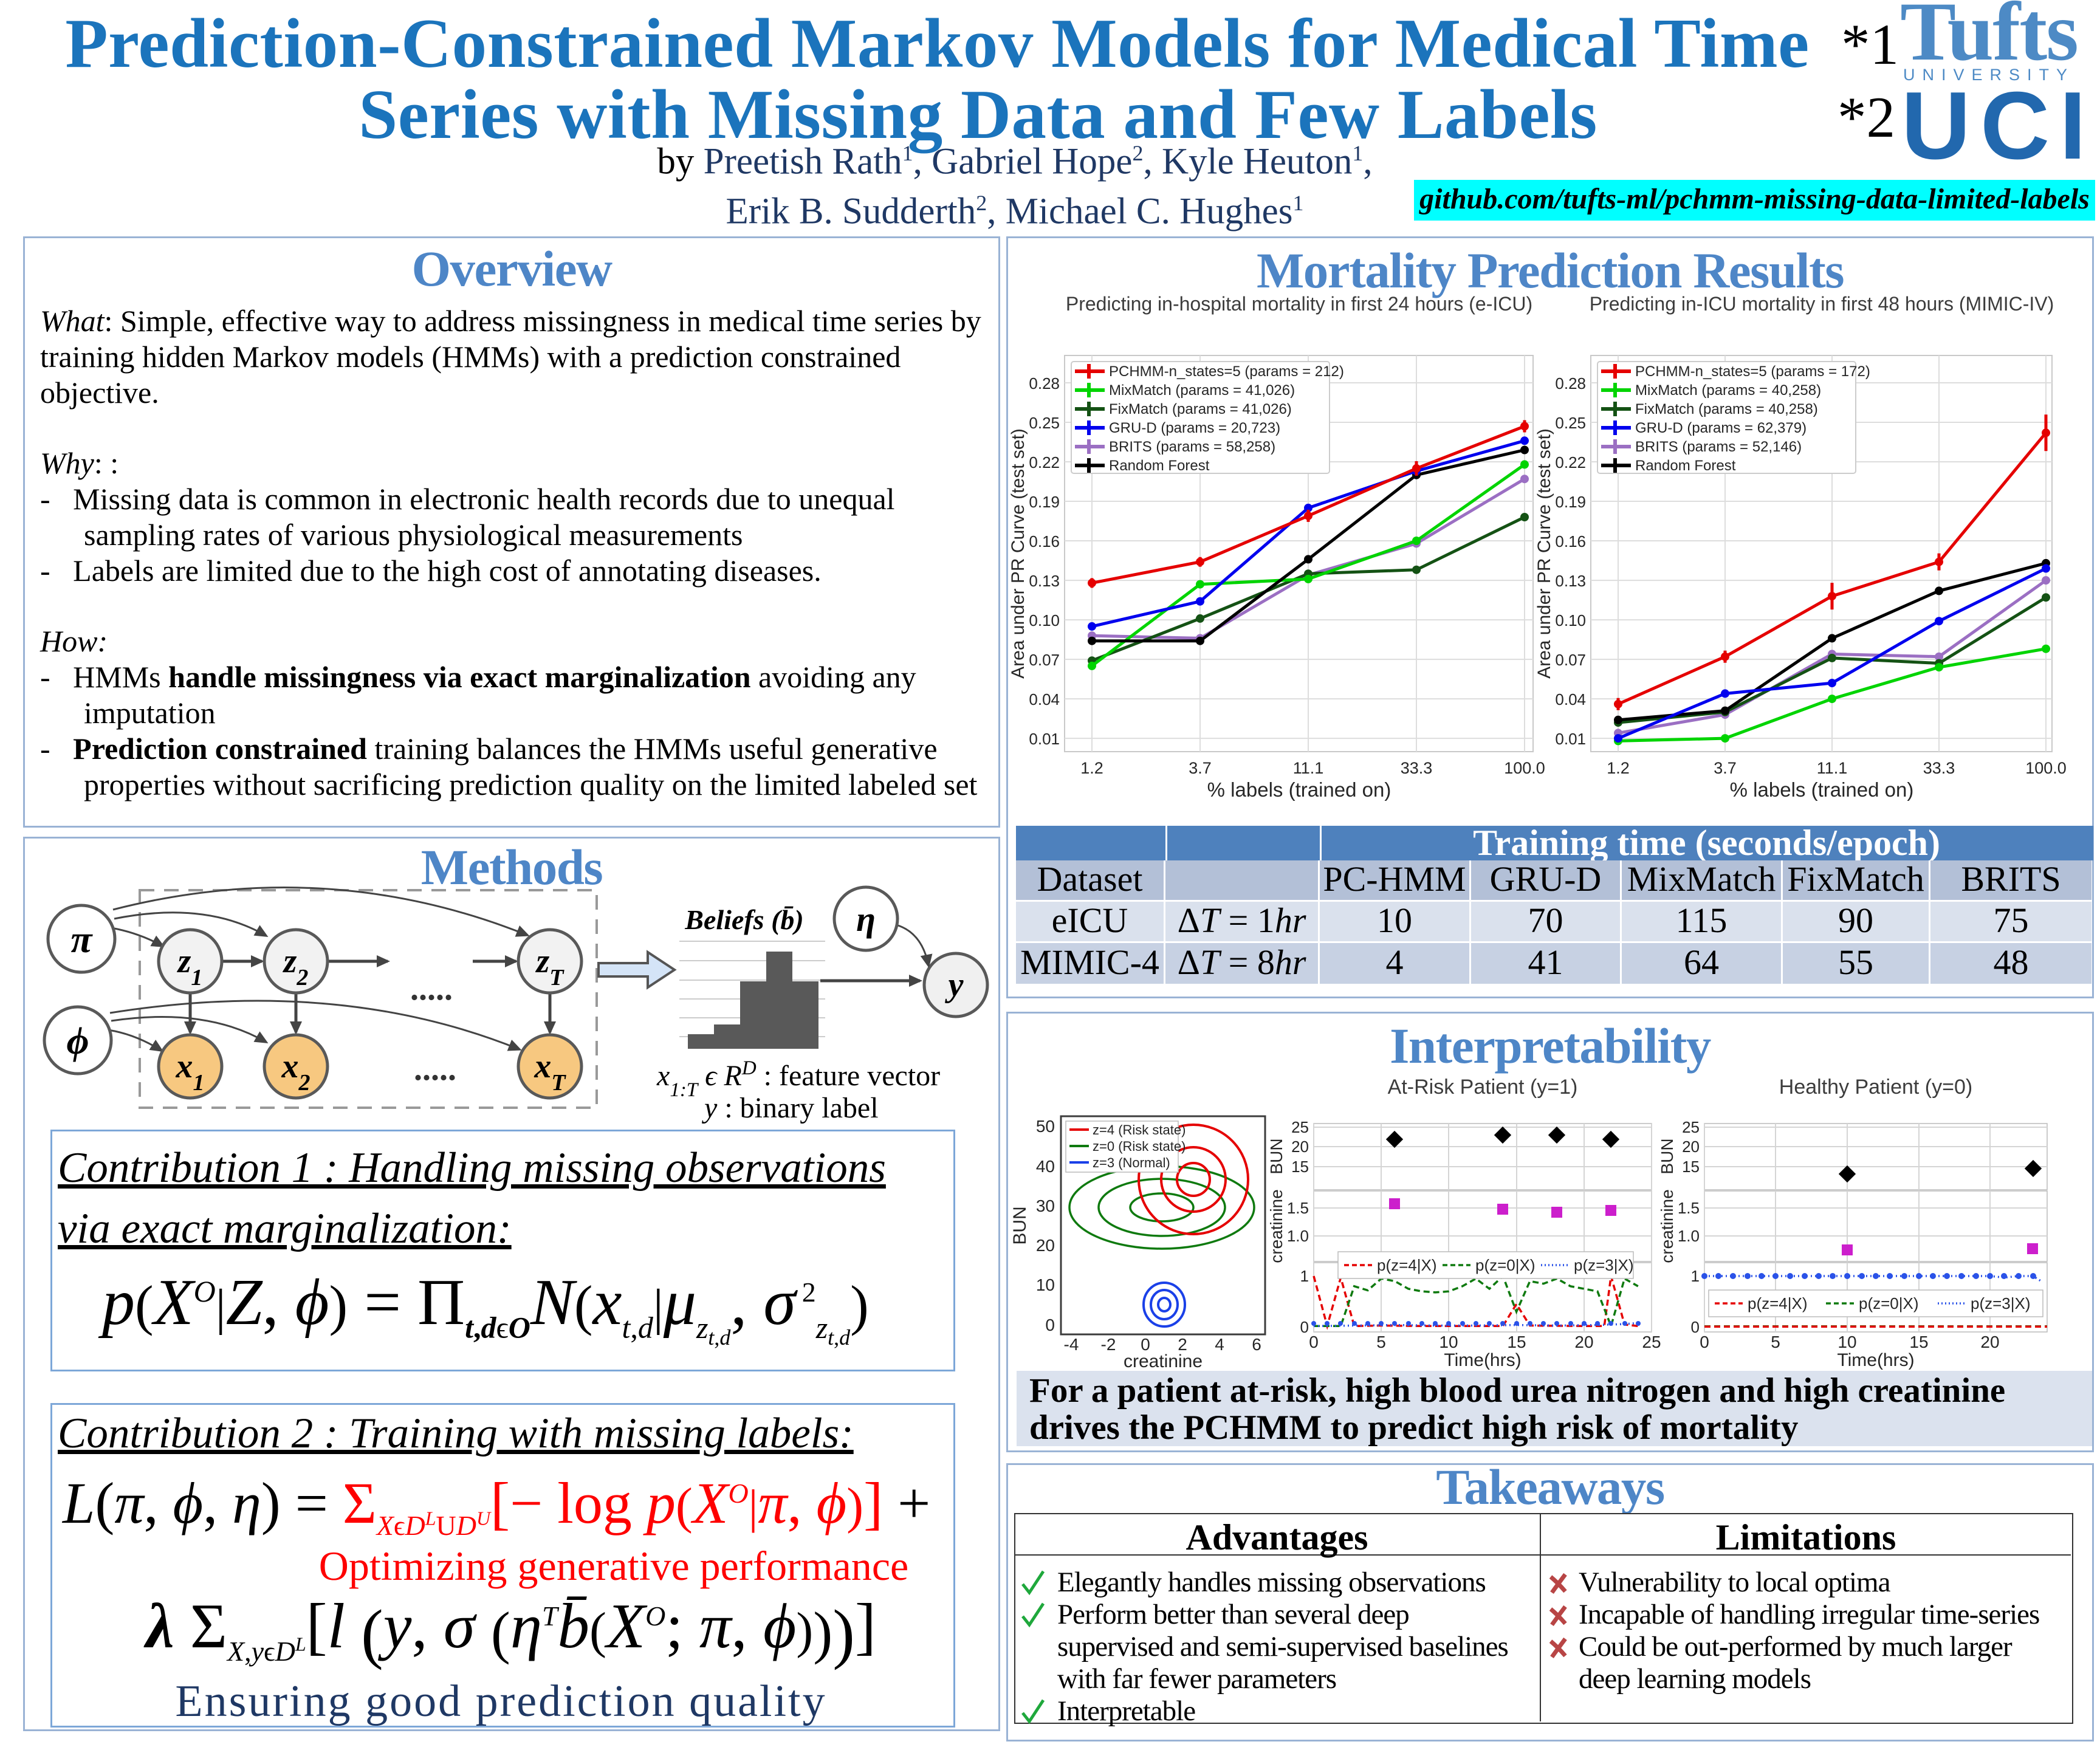  Describe the element at coordinates (954, 985) in the screenshot. I see `svg-text: y` at that location.